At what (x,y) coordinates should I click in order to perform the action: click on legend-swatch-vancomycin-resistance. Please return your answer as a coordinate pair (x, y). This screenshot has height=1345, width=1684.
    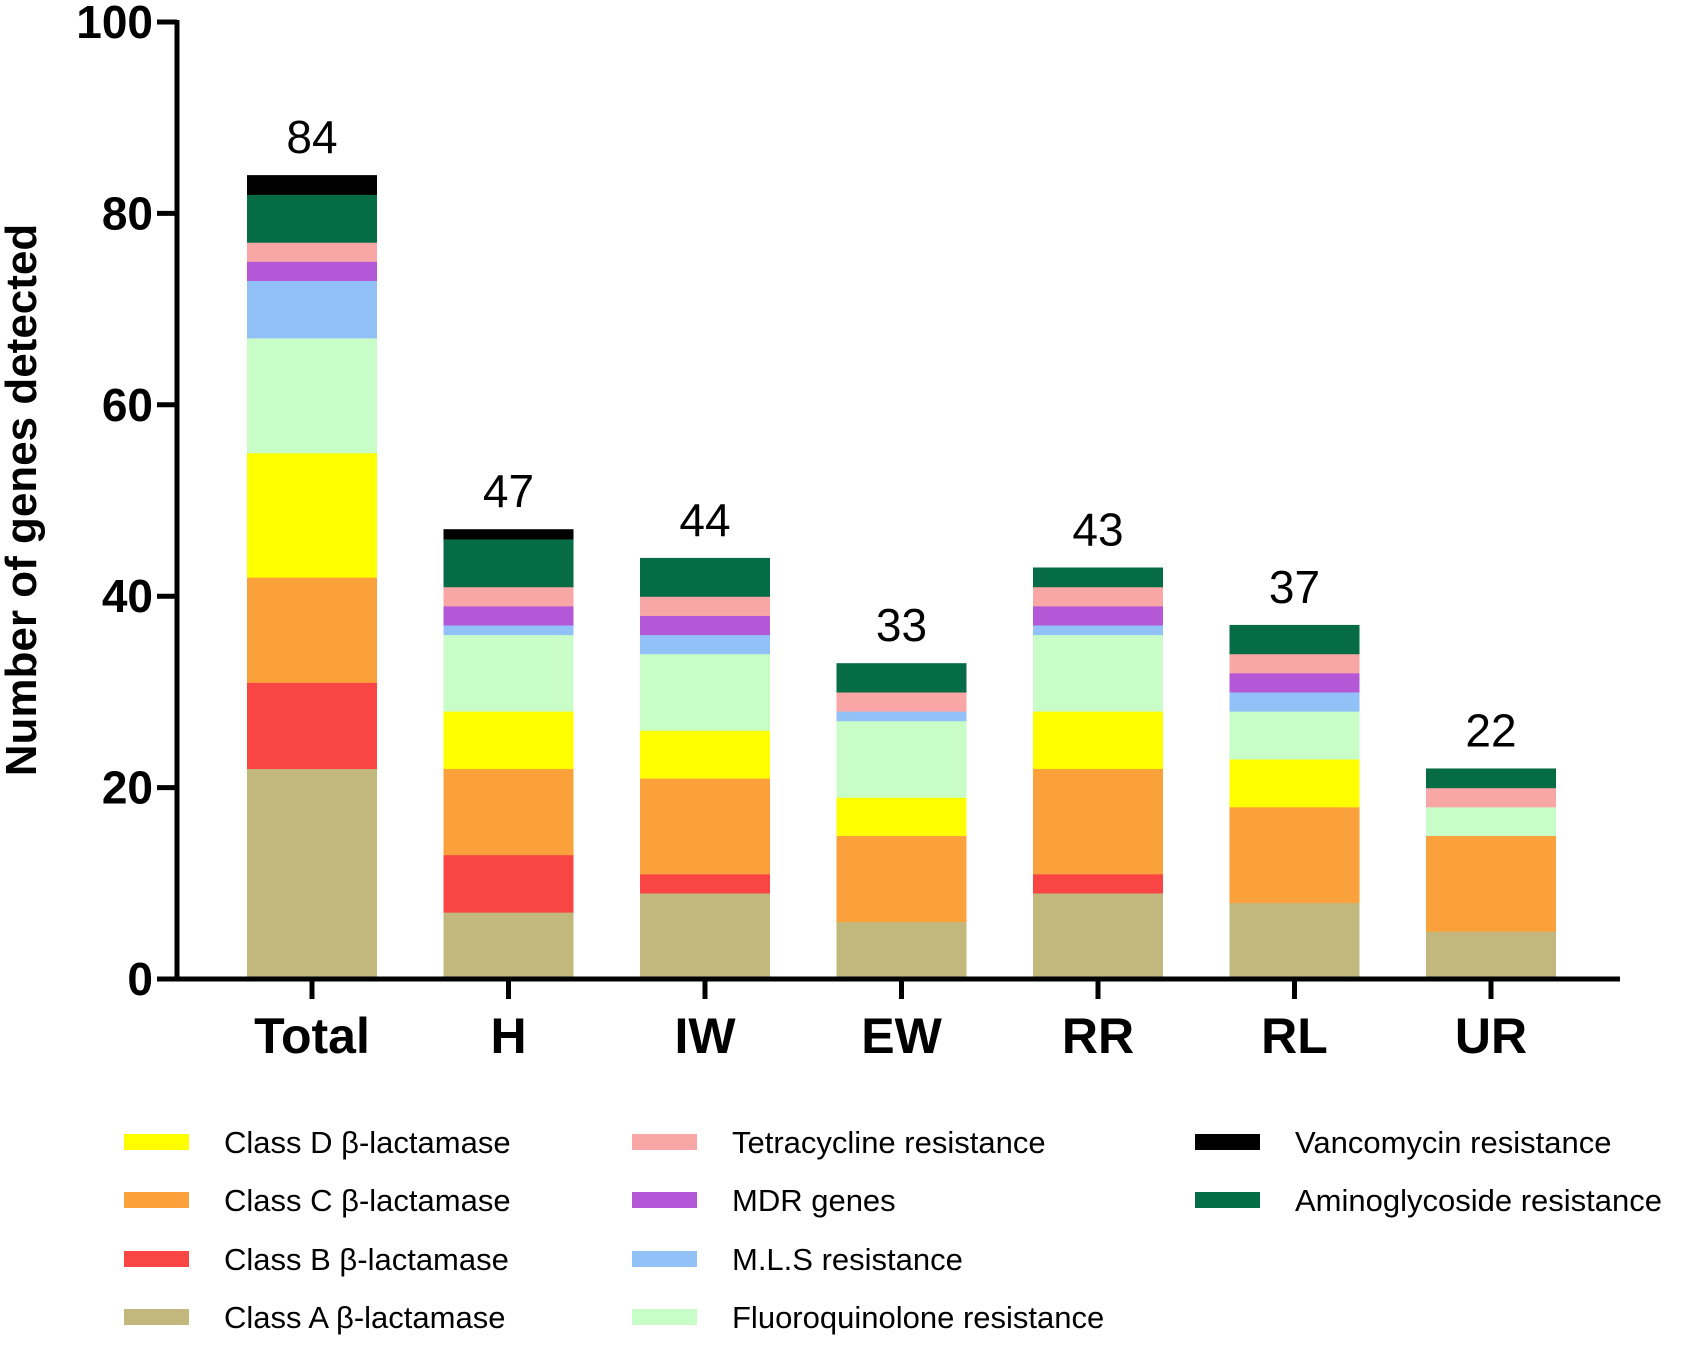
    Looking at the image, I should click on (1227, 1142).